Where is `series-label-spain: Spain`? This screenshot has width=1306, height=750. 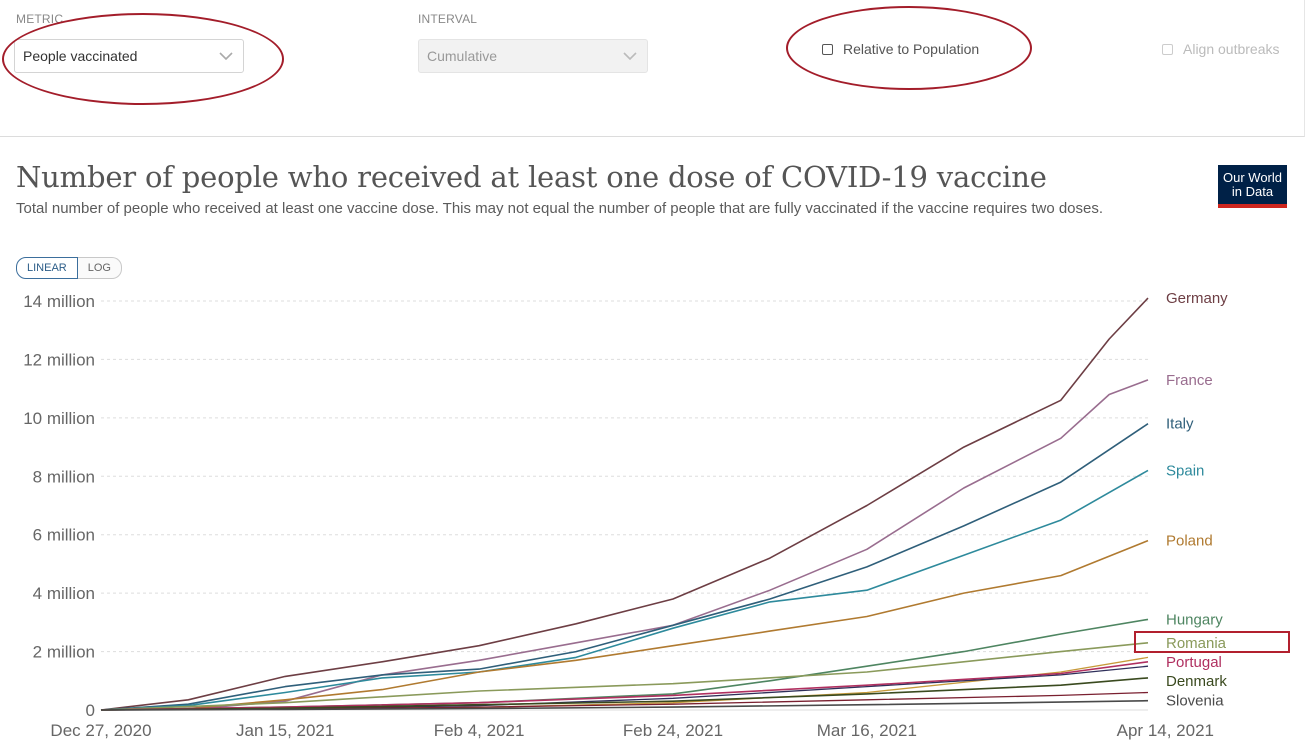
series-label-spain: Spain is located at coordinates (1185, 470).